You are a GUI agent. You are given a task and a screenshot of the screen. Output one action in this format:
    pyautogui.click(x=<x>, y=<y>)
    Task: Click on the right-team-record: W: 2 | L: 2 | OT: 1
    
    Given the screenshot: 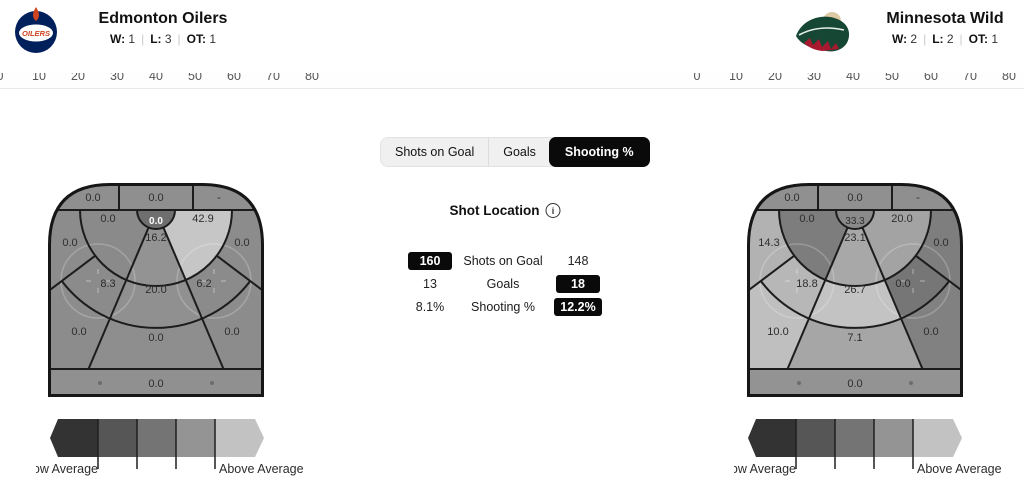 What is the action you would take?
    pyautogui.click(x=945, y=39)
    